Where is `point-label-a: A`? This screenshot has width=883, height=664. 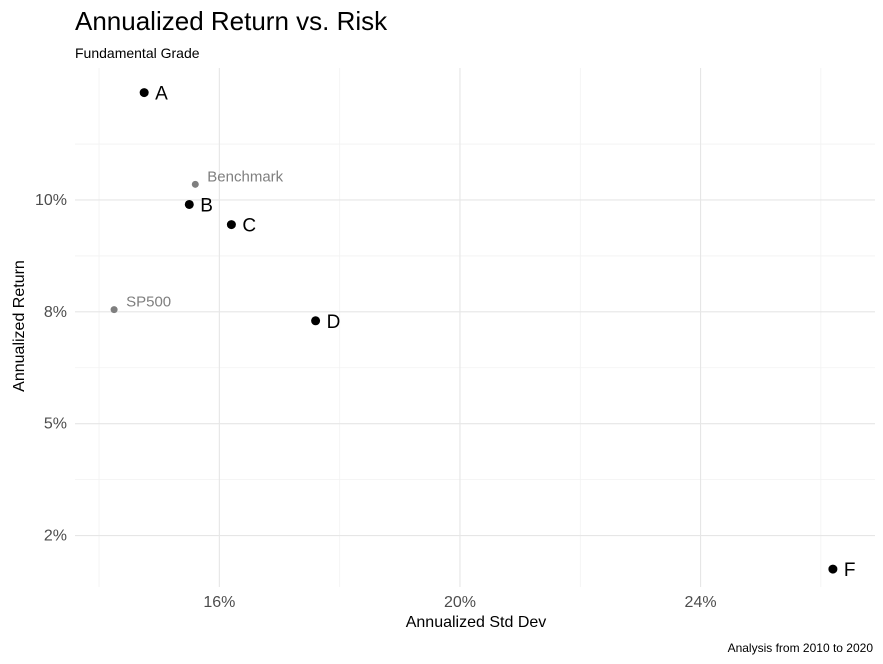
point-label-a: A is located at coordinates (161, 94).